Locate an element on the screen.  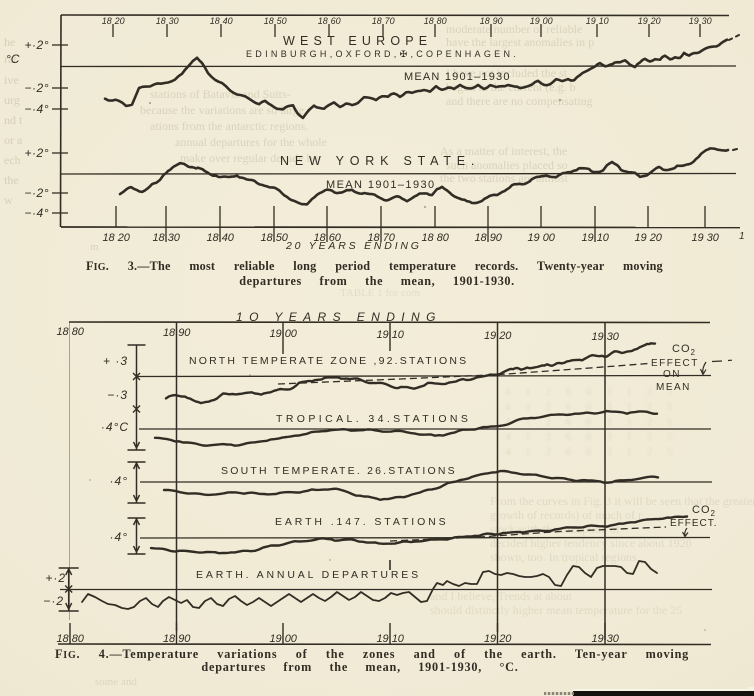
svg-text: + ·3 is located at coordinates (115, 361).